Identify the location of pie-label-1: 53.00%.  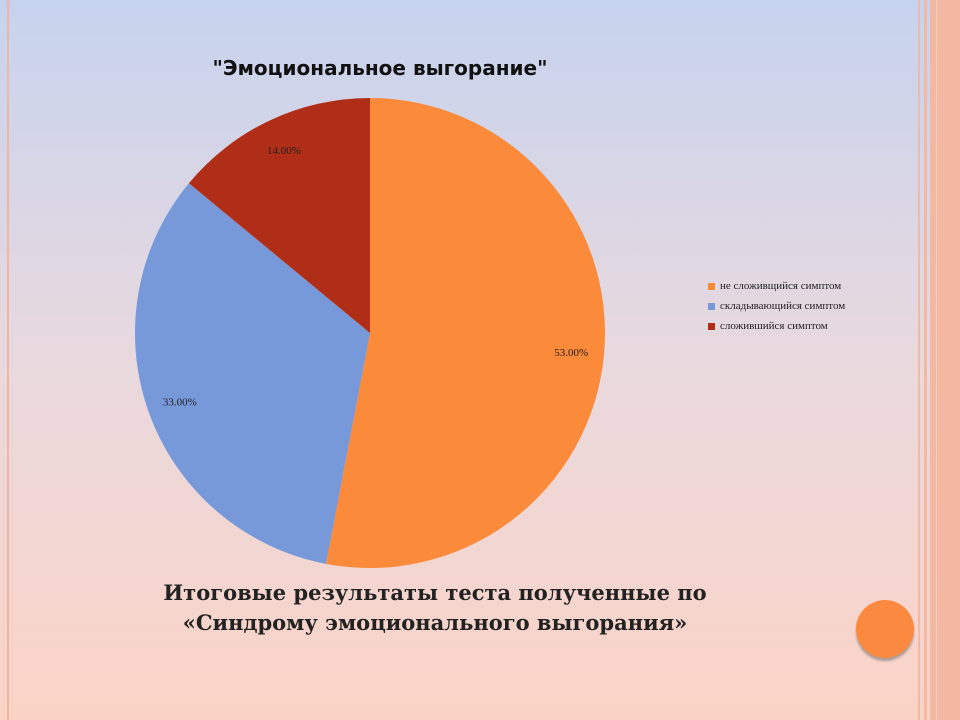
(571, 353).